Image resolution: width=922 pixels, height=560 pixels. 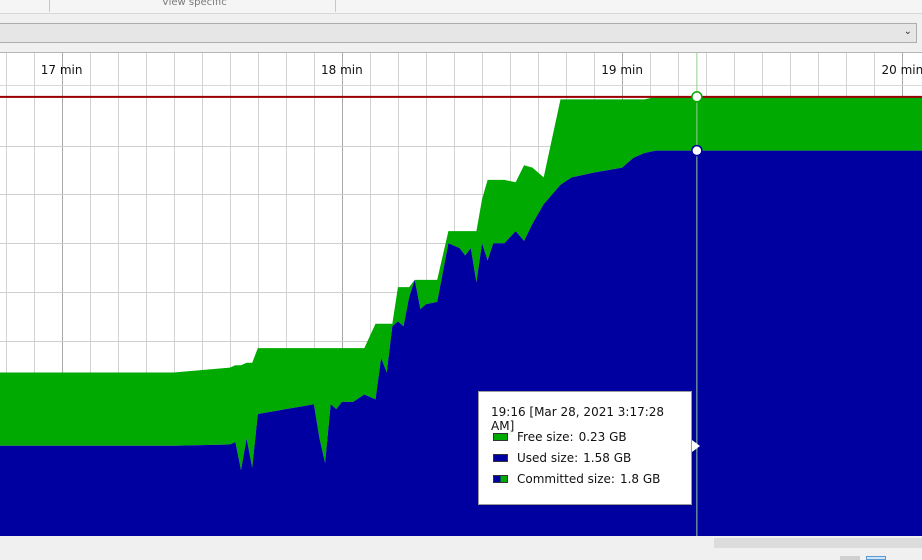 I want to click on cursor-marker-committed, so click(x=697, y=97).